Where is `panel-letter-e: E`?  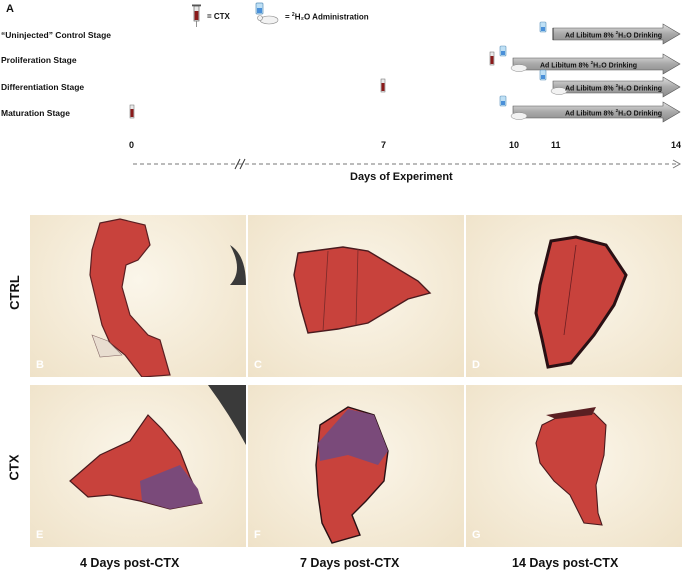 panel-letter-e: E is located at coordinates (40, 535).